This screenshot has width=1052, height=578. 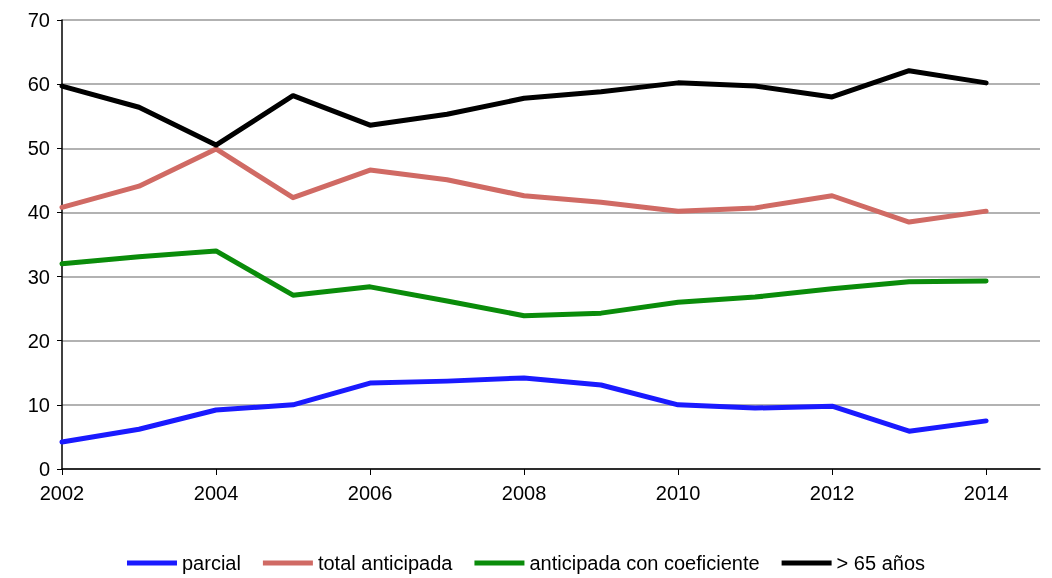 What do you see at coordinates (38, 84) in the screenshot?
I see `y-tick-label: 60` at bounding box center [38, 84].